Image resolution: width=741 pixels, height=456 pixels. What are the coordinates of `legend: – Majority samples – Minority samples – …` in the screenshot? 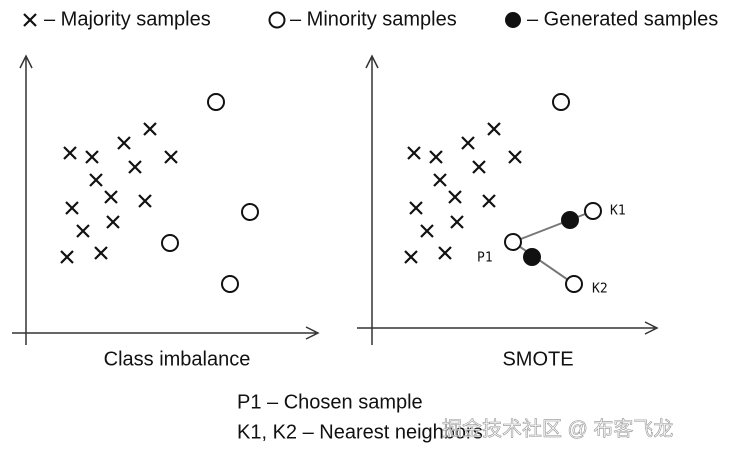 It's located at (370, 19).